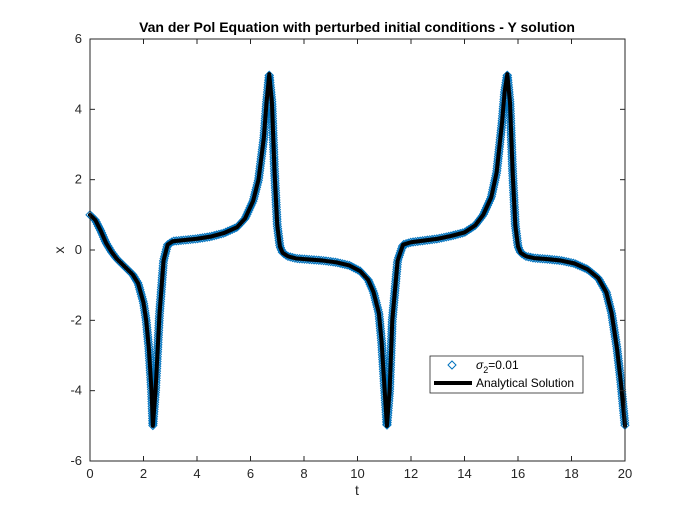  Describe the element at coordinates (196, 473) in the screenshot. I see `x-tick-label: 4` at that location.